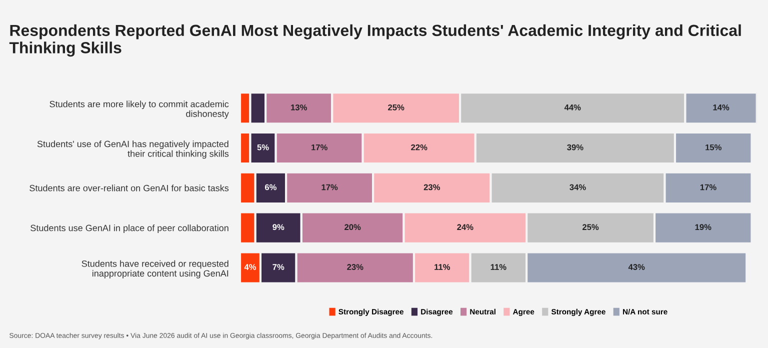 The height and width of the screenshot is (348, 768). What do you see at coordinates (375, 40) in the screenshot?
I see `chart-title: Respondents Reported GenAI Most Negatively Impacts Students' Academic Integrity and Critical Thinking Skills` at bounding box center [375, 40].